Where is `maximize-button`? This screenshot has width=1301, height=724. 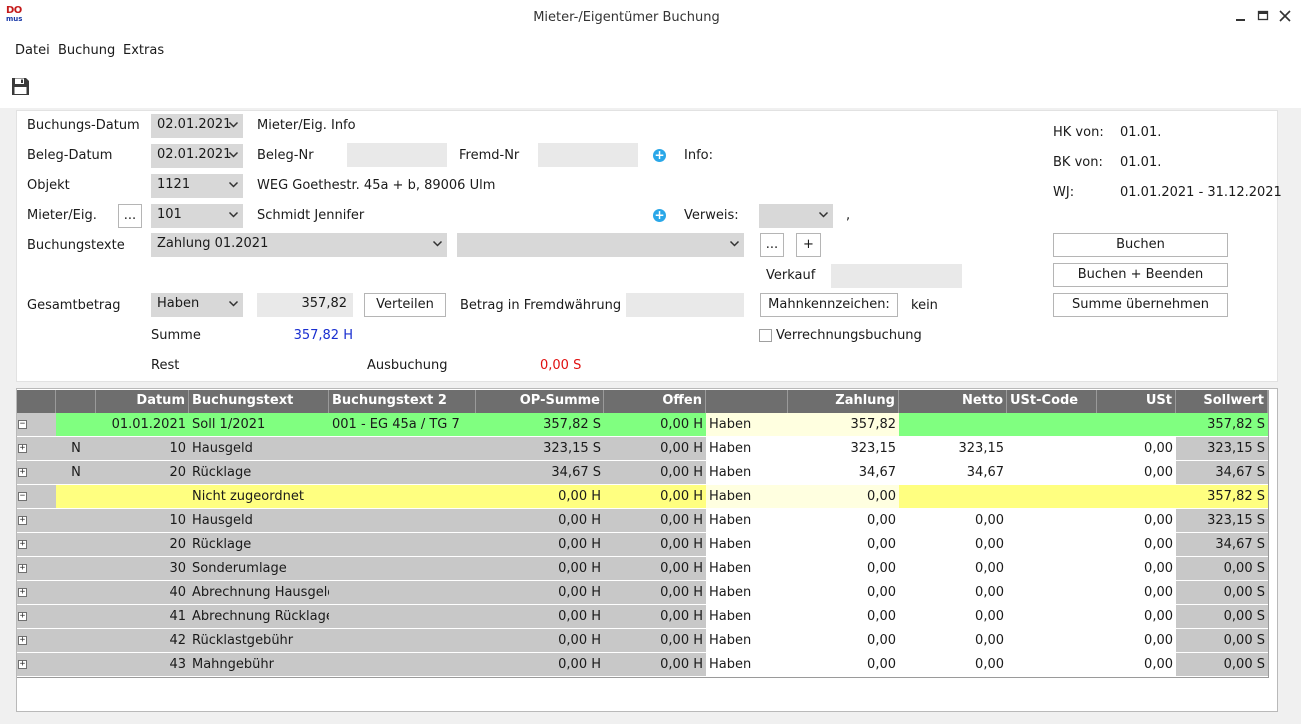
maximize-button is located at coordinates (1263, 18).